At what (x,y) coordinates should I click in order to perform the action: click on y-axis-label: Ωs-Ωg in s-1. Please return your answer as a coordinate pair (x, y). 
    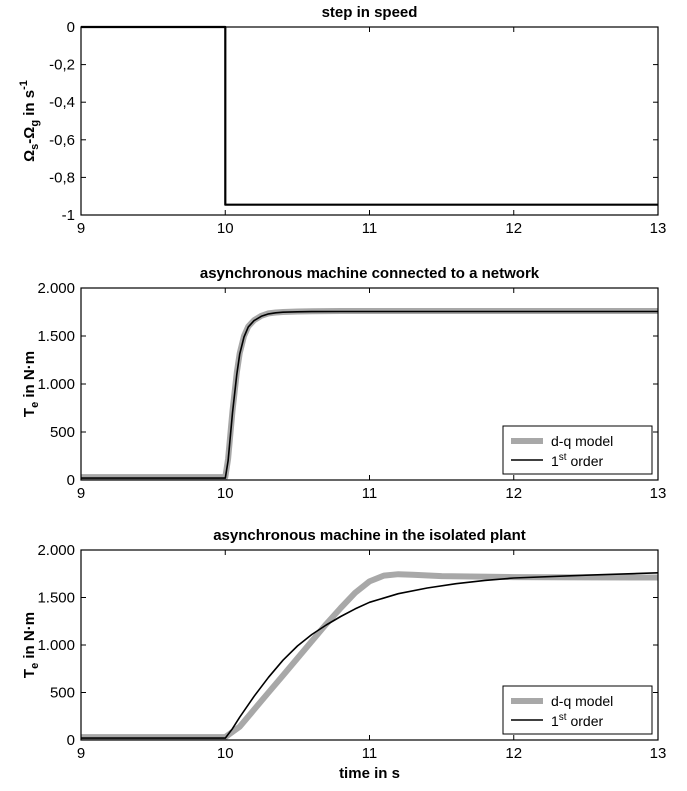
    Looking at the image, I should click on (29, 121).